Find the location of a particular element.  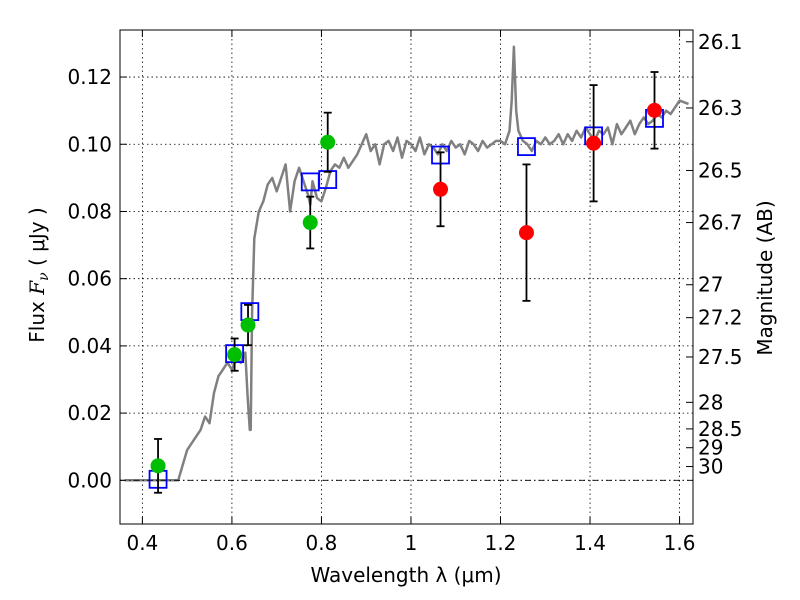

y-tick-label: 0.12 is located at coordinates (89, 77).